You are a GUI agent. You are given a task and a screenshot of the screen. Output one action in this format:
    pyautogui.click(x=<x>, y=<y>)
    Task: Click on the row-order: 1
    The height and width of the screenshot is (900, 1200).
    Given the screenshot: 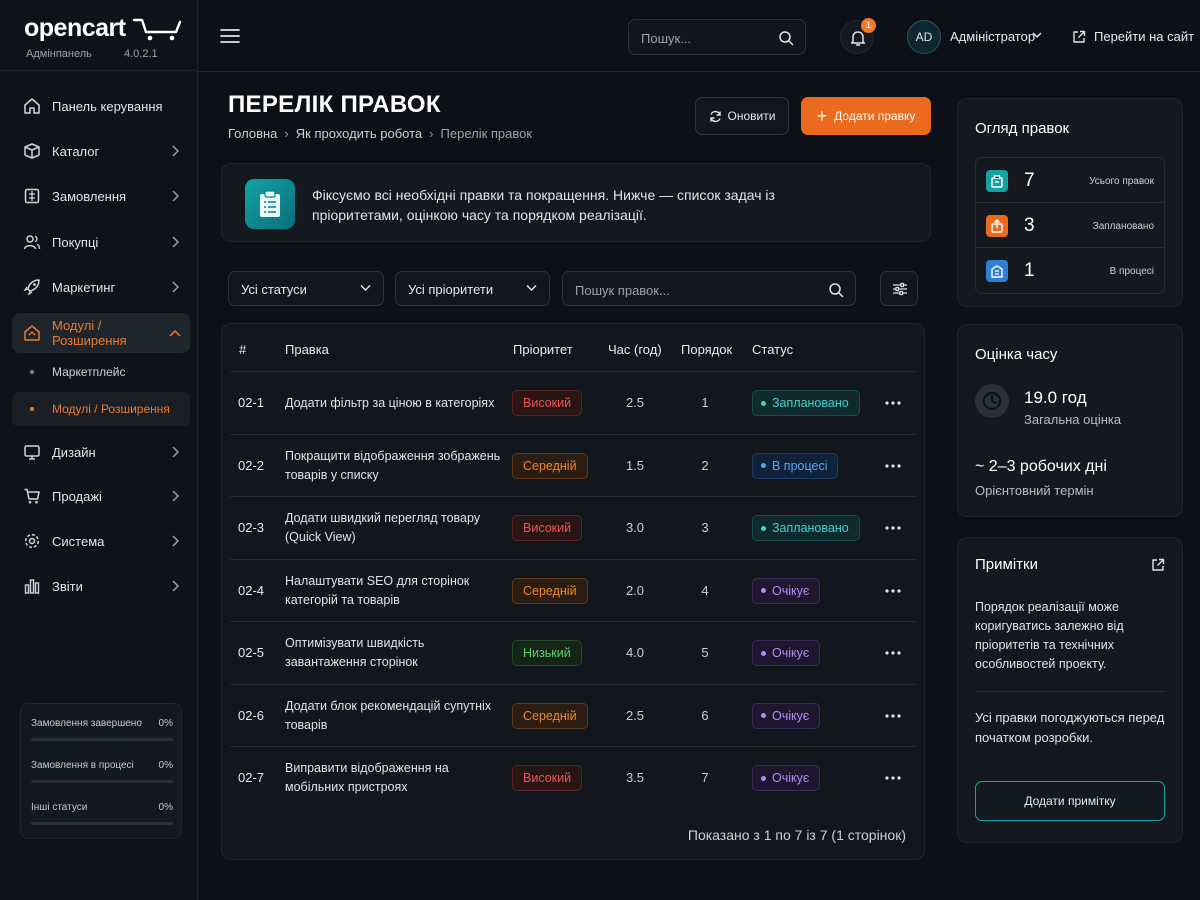 What is the action you would take?
    pyautogui.click(x=705, y=402)
    